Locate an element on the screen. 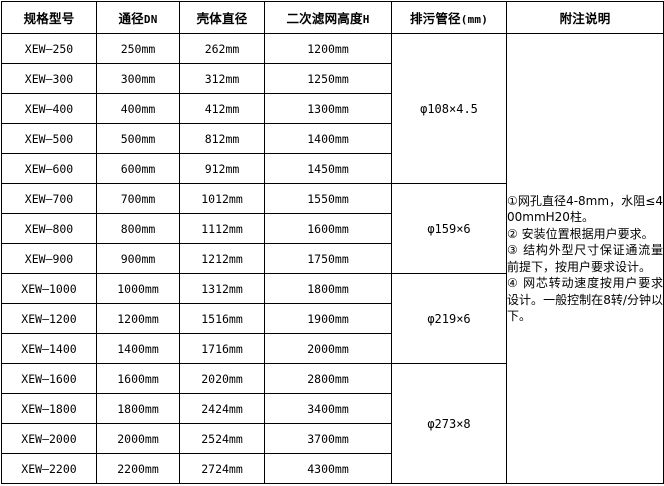 The width and height of the screenshot is (664, 486). cell-shell: 2724mm is located at coordinates (222, 468).